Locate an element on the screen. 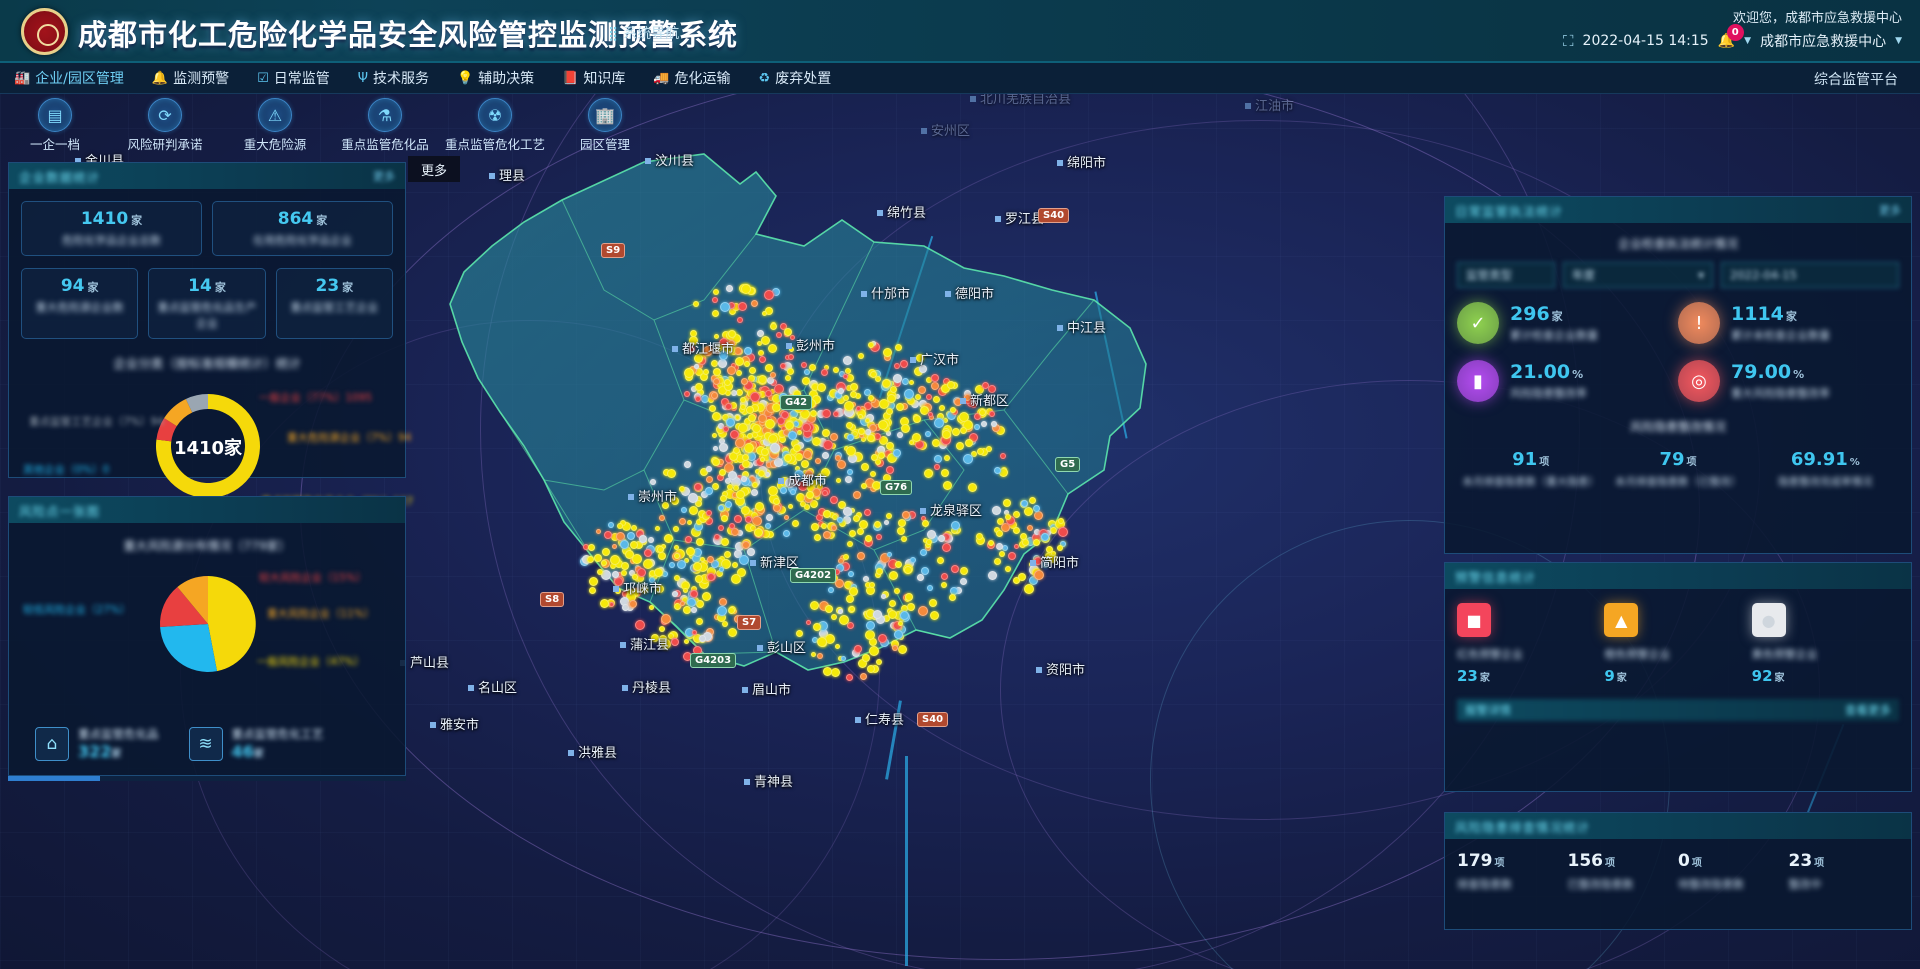 The height and width of the screenshot is (969, 1920). alarm-card-0: ■ 红色预警企业 23 家 is located at coordinates (1530, 644).